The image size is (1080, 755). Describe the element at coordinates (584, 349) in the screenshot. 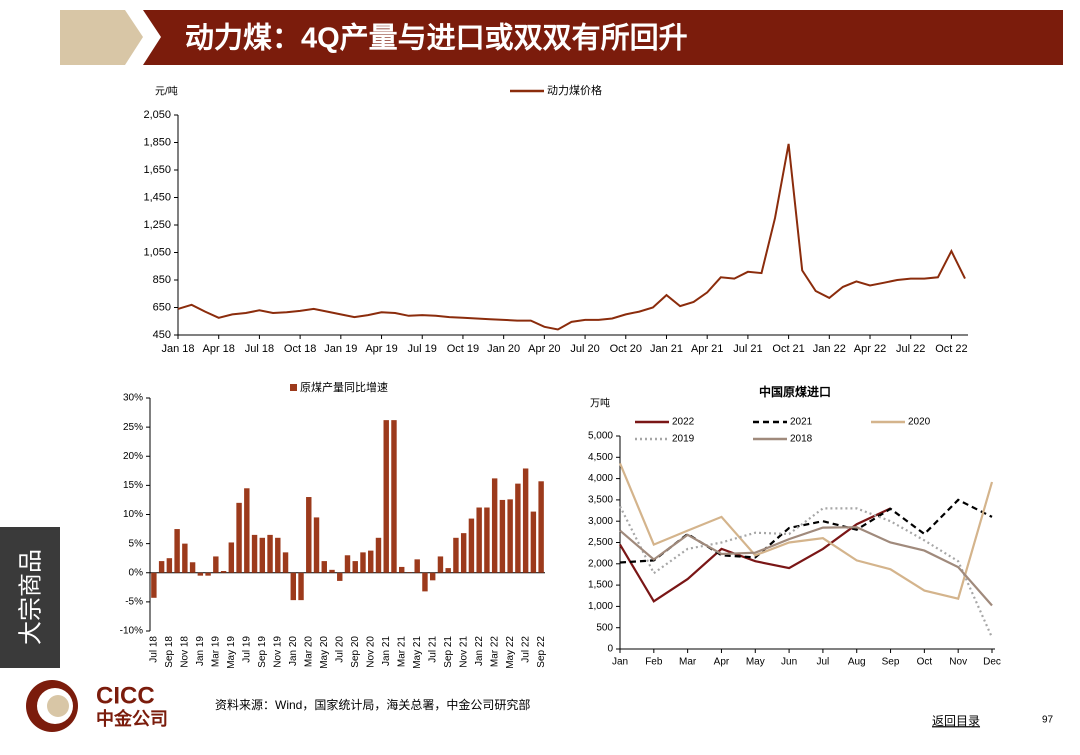

I see `x-tick-label: Jul 20` at that location.